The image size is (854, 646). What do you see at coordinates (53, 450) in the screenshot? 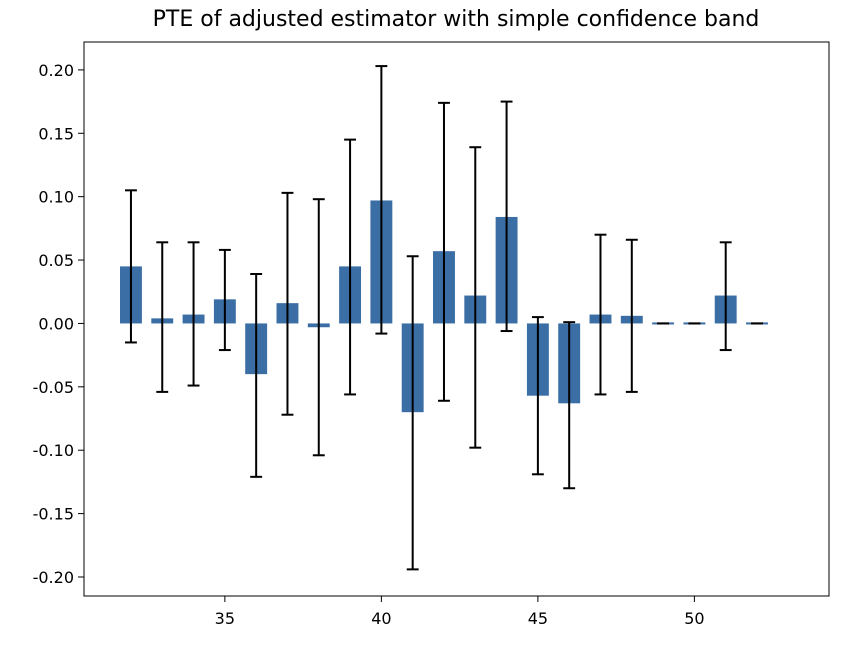
I see `y-tick-label: -0.10` at bounding box center [53, 450].